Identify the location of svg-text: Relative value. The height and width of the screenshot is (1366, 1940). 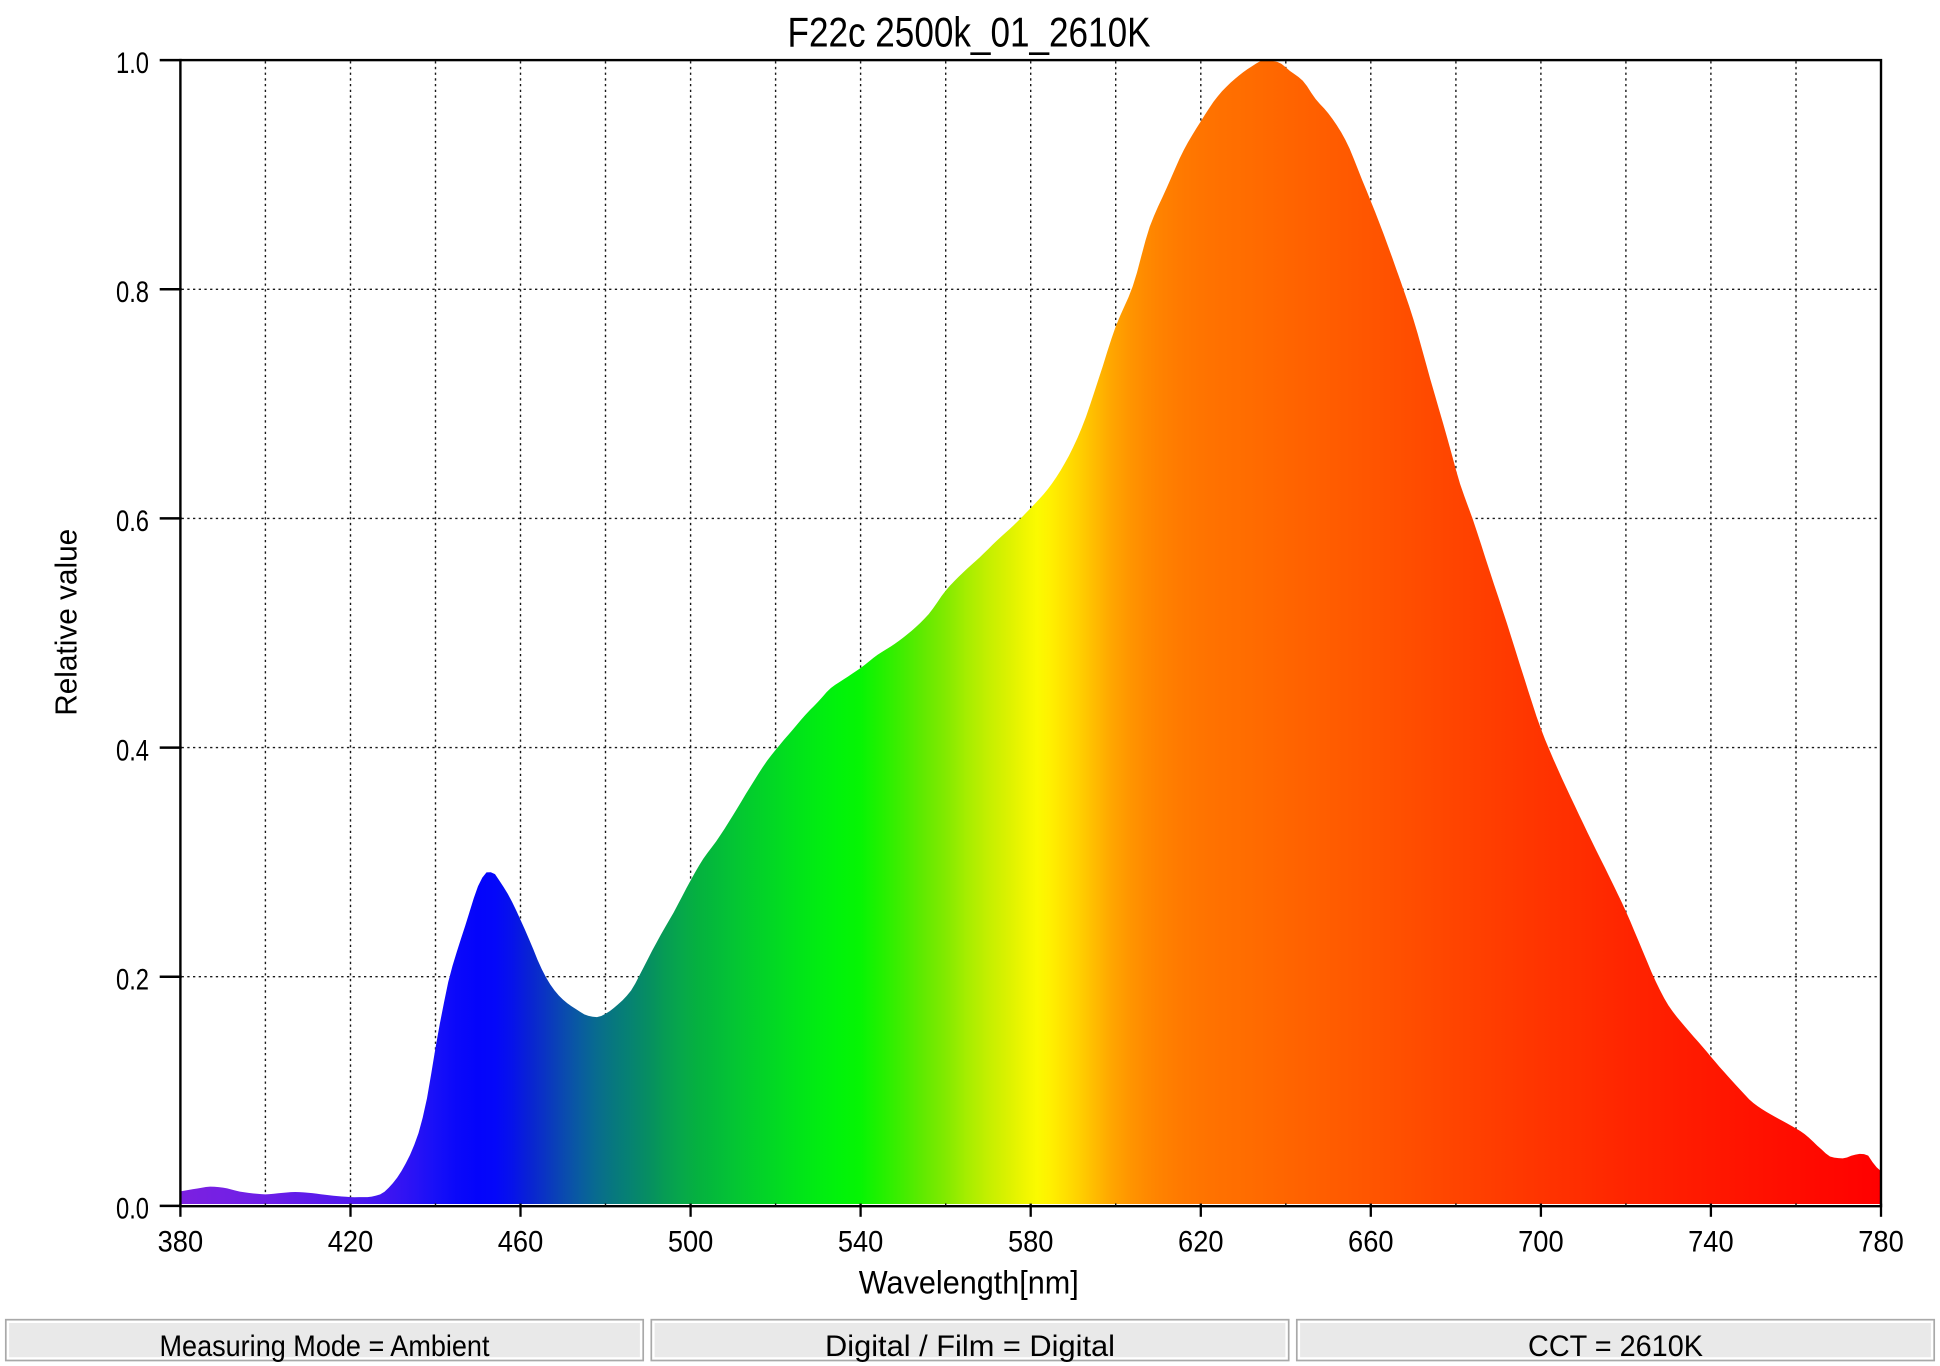
(65, 622).